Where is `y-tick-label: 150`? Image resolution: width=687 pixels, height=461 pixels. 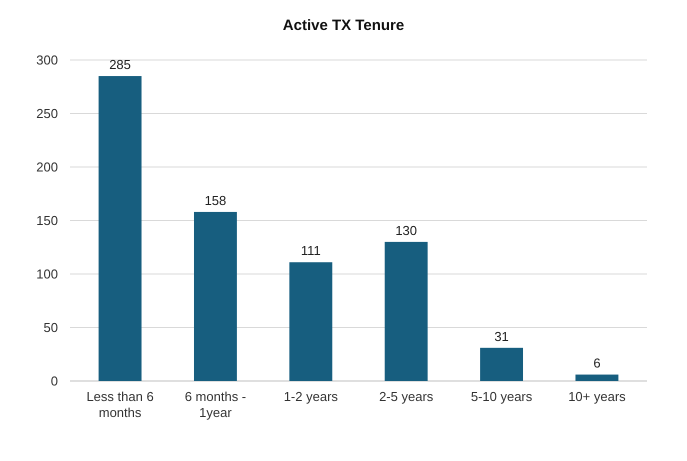 y-tick-label: 150 is located at coordinates (47, 220).